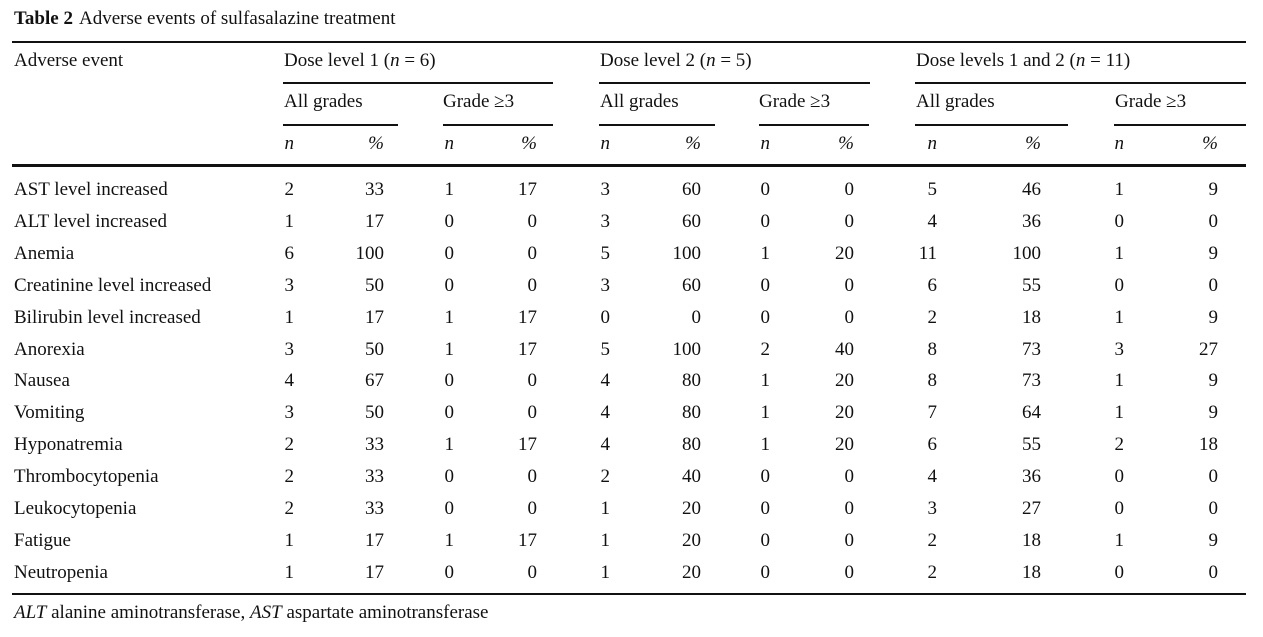 This screenshot has width=1263, height=637. Describe the element at coordinates (1031, 412) in the screenshot. I see `table-cell: 64` at that location.